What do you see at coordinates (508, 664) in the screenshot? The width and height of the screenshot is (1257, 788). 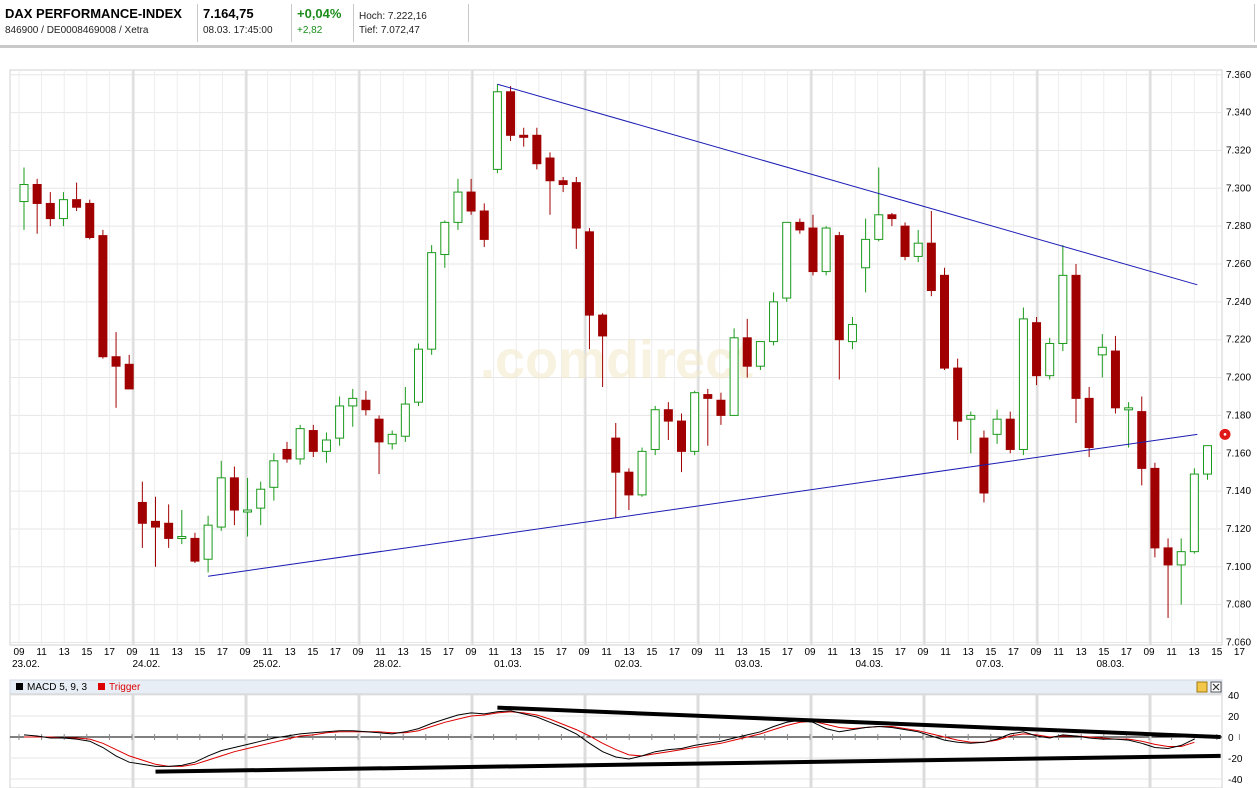 I see `x-day-label: 01.03.` at bounding box center [508, 664].